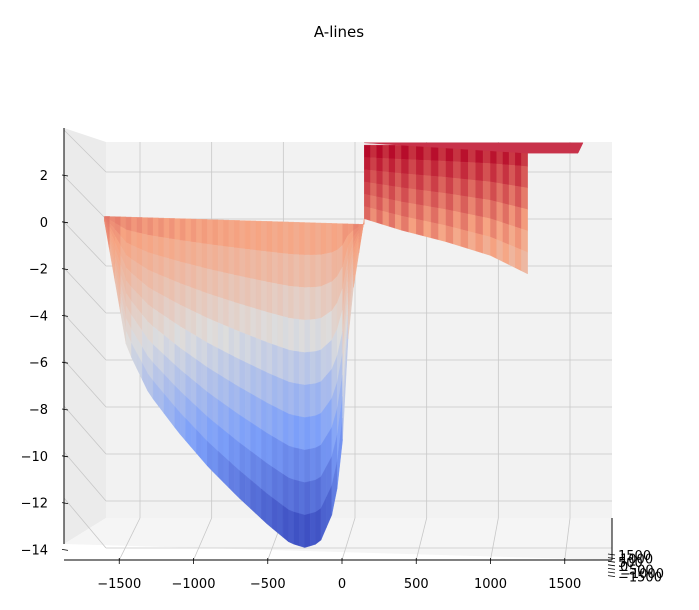 Image resolution: width=699 pixels, height=610 pixels. Describe the element at coordinates (38, 363) in the screenshot. I see `z-tick-label: −6` at that location.